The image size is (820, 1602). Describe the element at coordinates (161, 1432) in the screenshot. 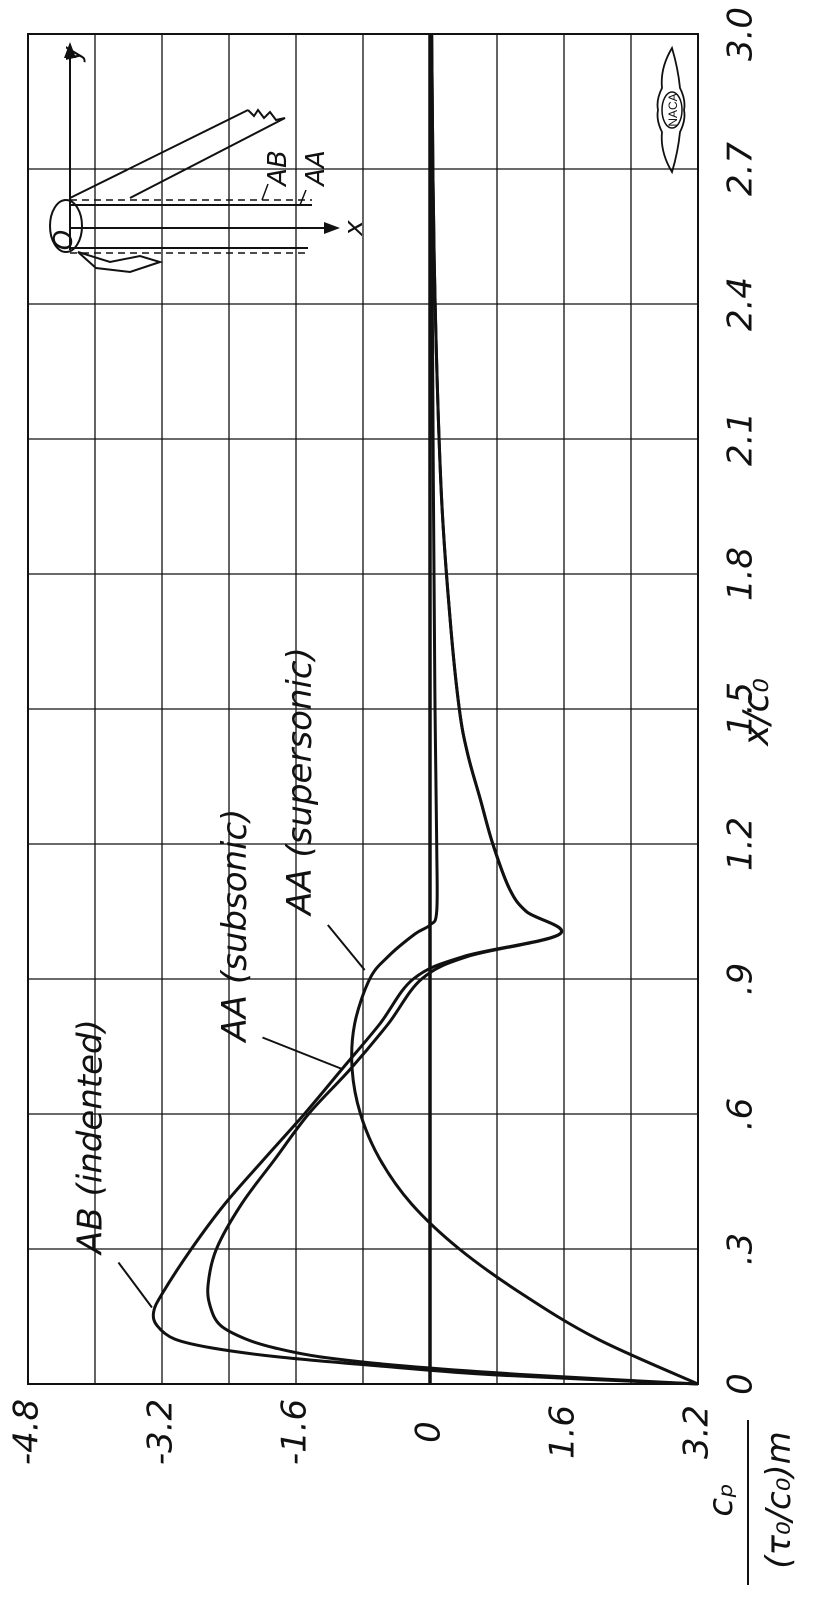

I see `y-tick-label: -3.2` at that location.